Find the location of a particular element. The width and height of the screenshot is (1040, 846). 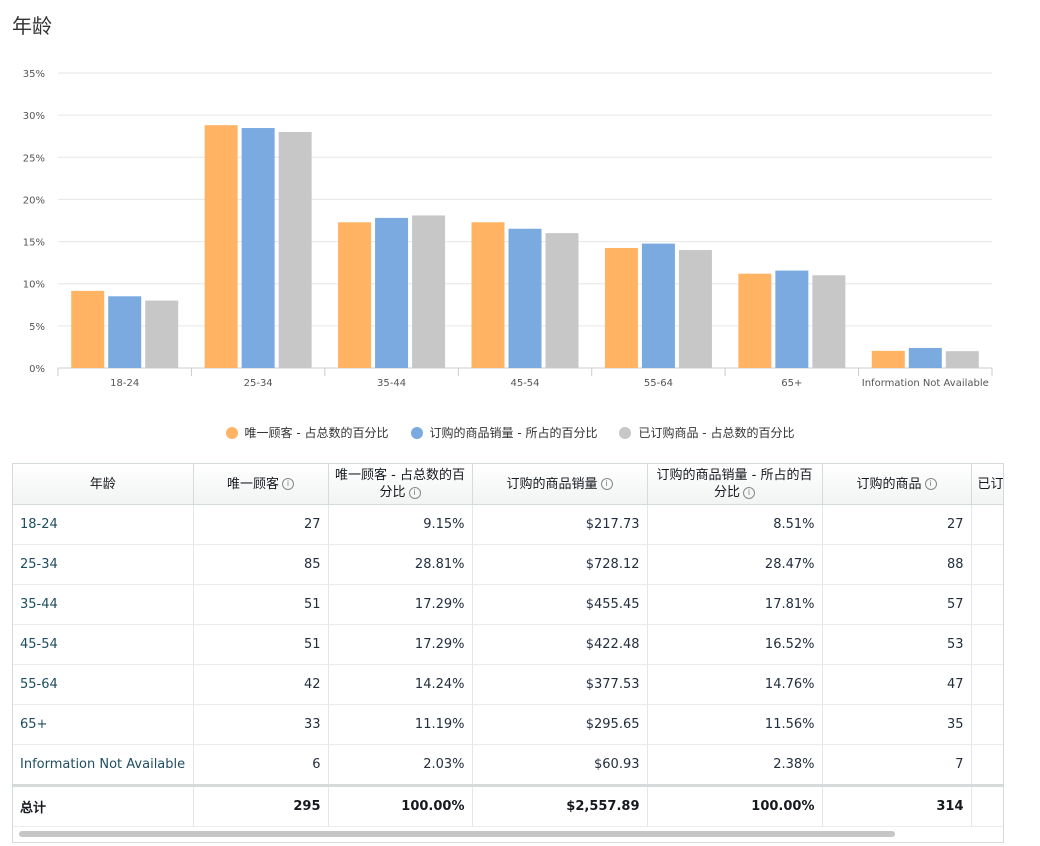

y-tick-label: 0% is located at coordinates (37, 369).